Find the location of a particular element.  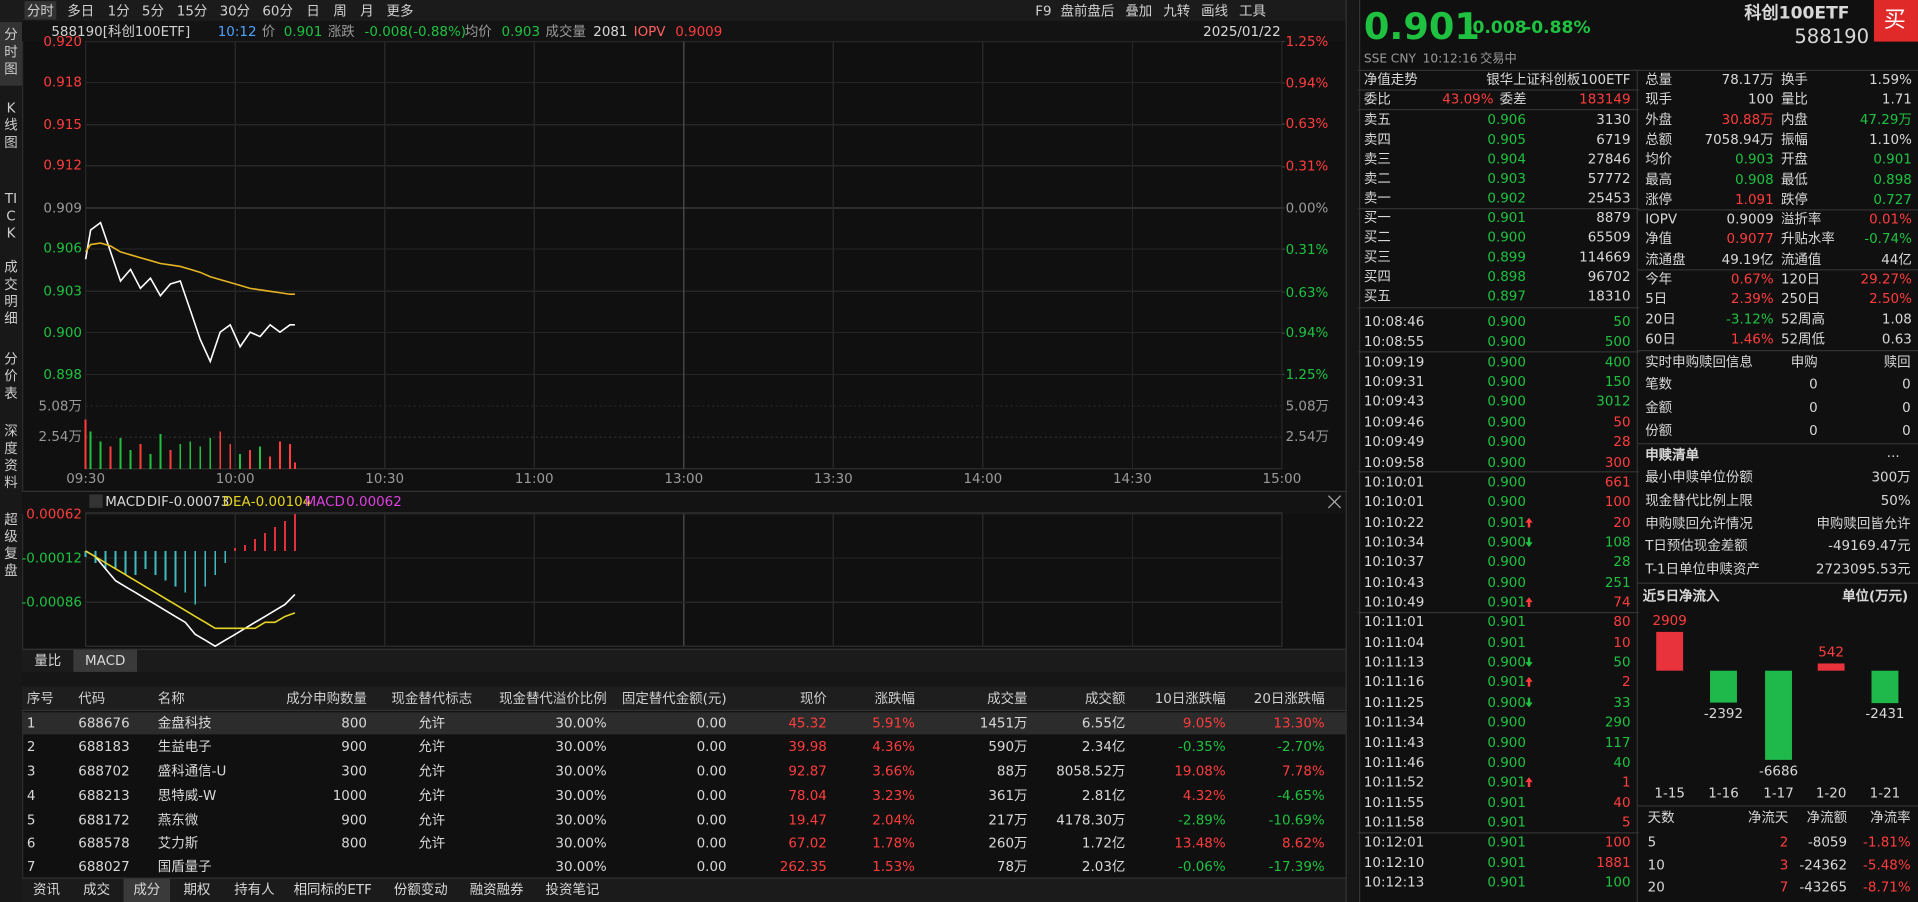

side-tab: TICK is located at coordinates (11, 216).